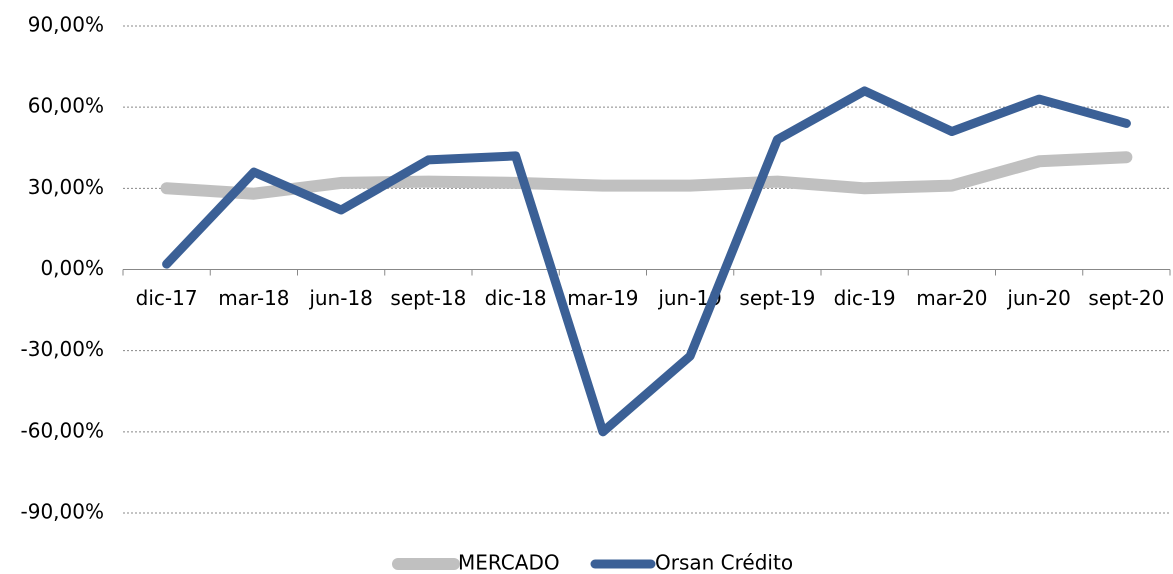  What do you see at coordinates (509, 562) in the screenshot?
I see `legend-label: MERCADO` at bounding box center [509, 562].